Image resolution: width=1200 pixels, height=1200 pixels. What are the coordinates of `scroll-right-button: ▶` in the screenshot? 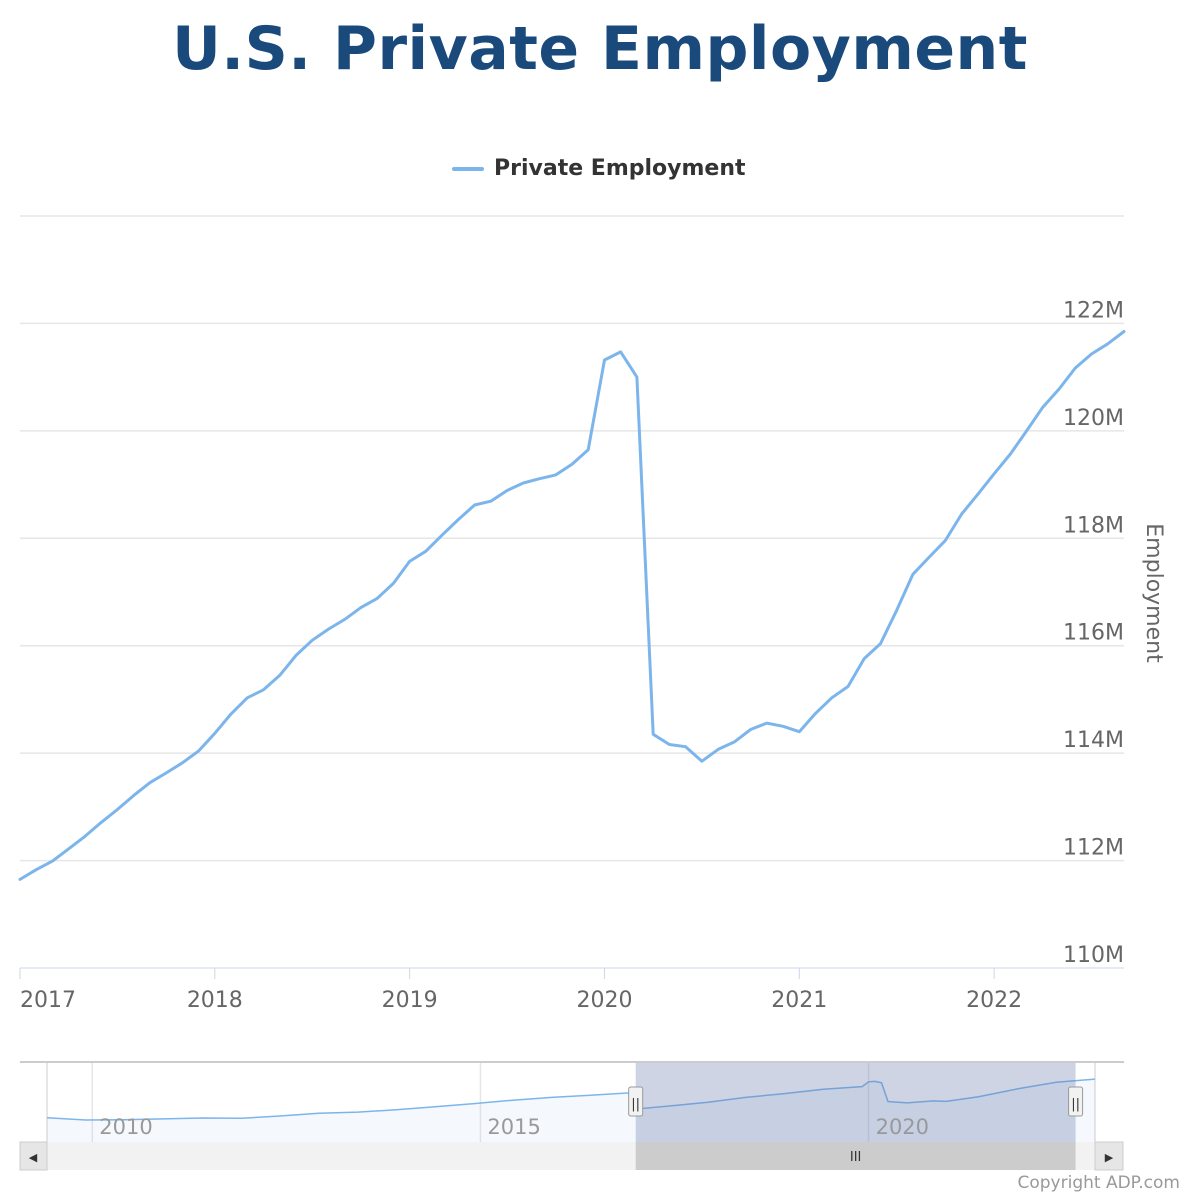 It's located at (1109, 1156).